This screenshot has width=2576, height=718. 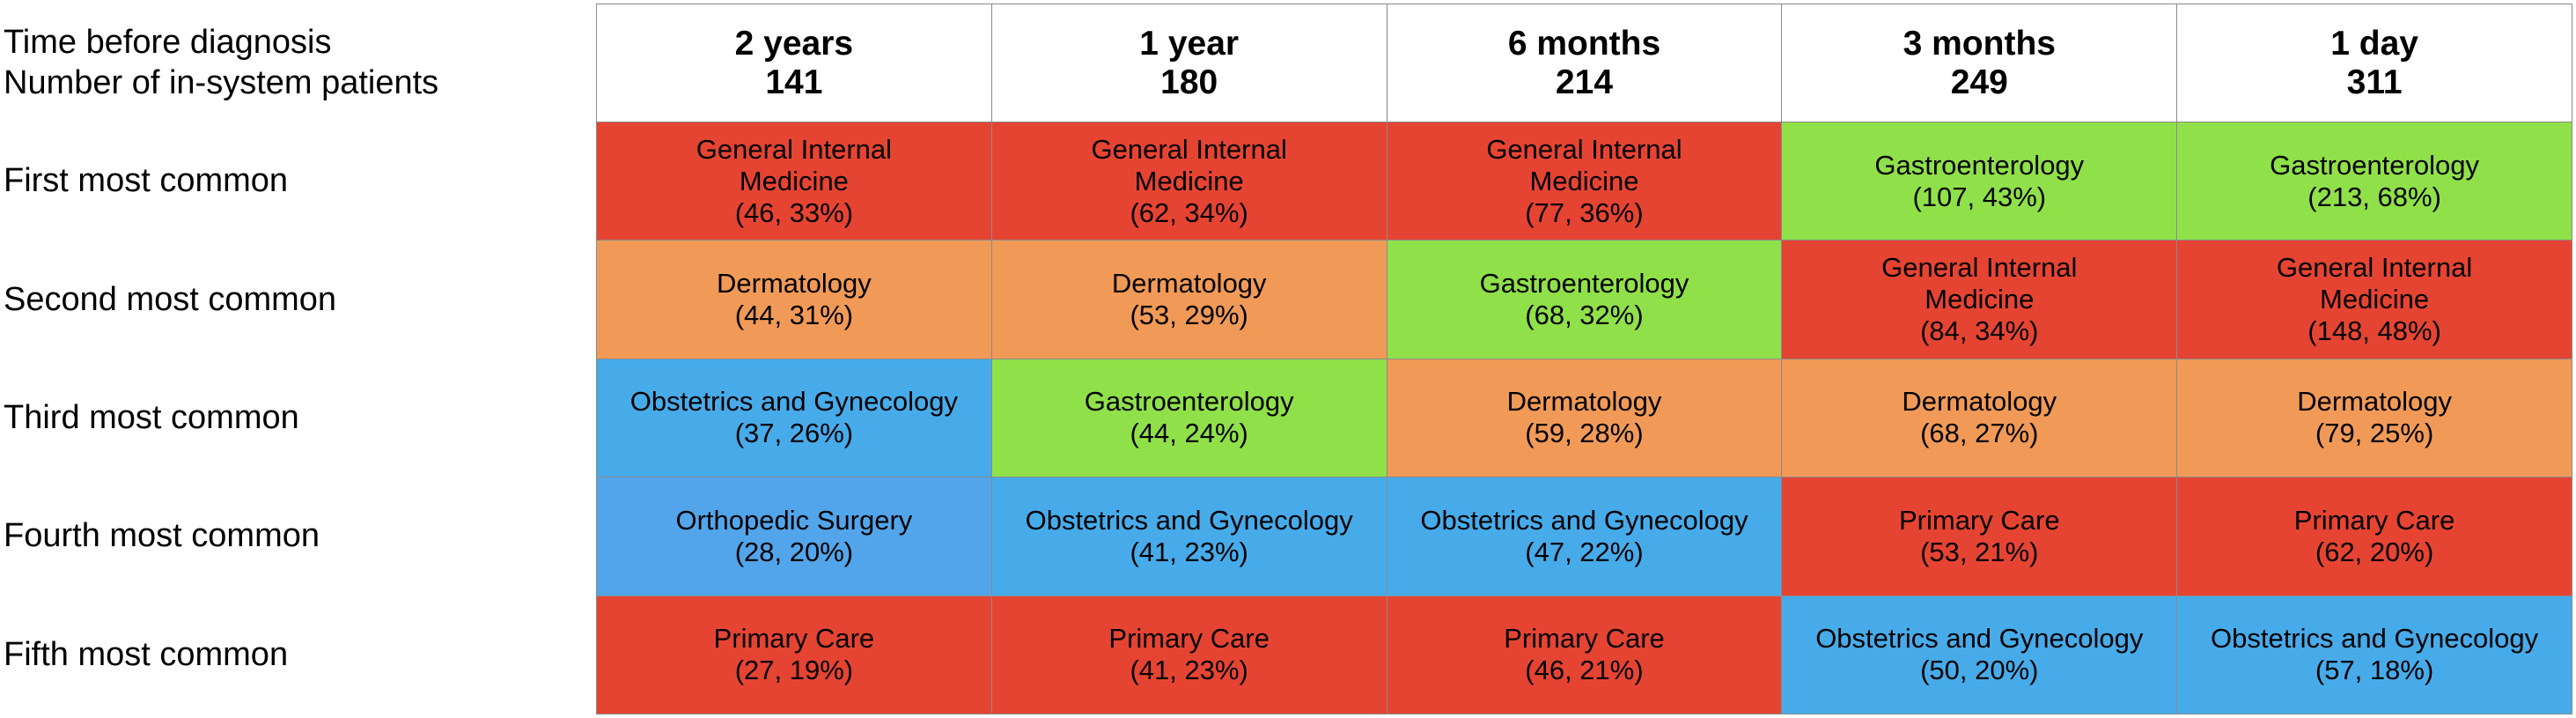 I want to click on table-cell: General Internal Medicine (46, 33%), so click(x=794, y=181).